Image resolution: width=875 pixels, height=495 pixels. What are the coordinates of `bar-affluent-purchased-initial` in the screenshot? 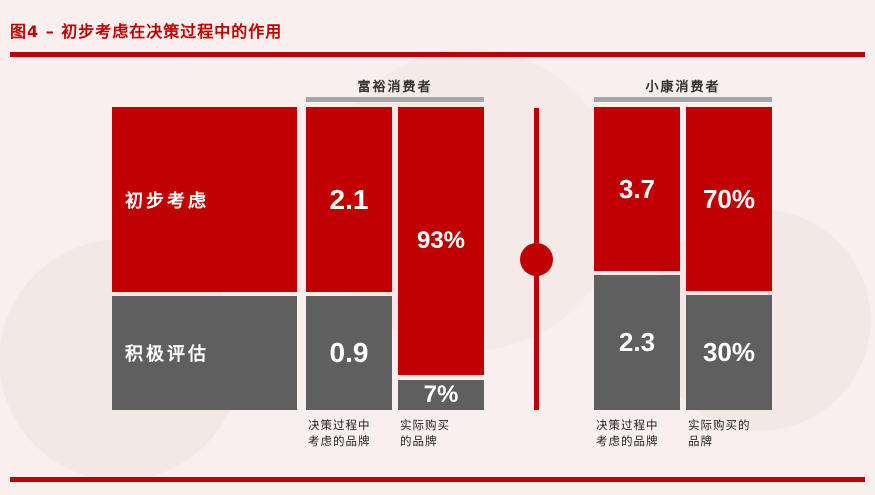 It's located at (441, 241).